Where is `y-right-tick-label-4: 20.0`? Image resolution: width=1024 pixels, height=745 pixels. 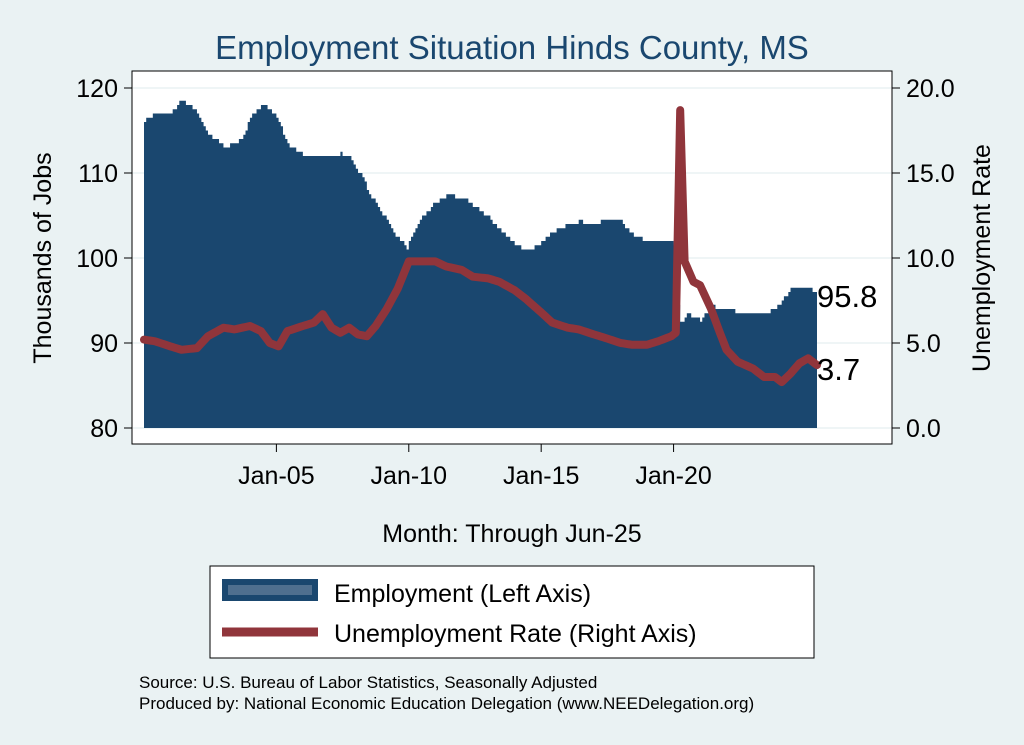 y-right-tick-label-4: 20.0 is located at coordinates (930, 89).